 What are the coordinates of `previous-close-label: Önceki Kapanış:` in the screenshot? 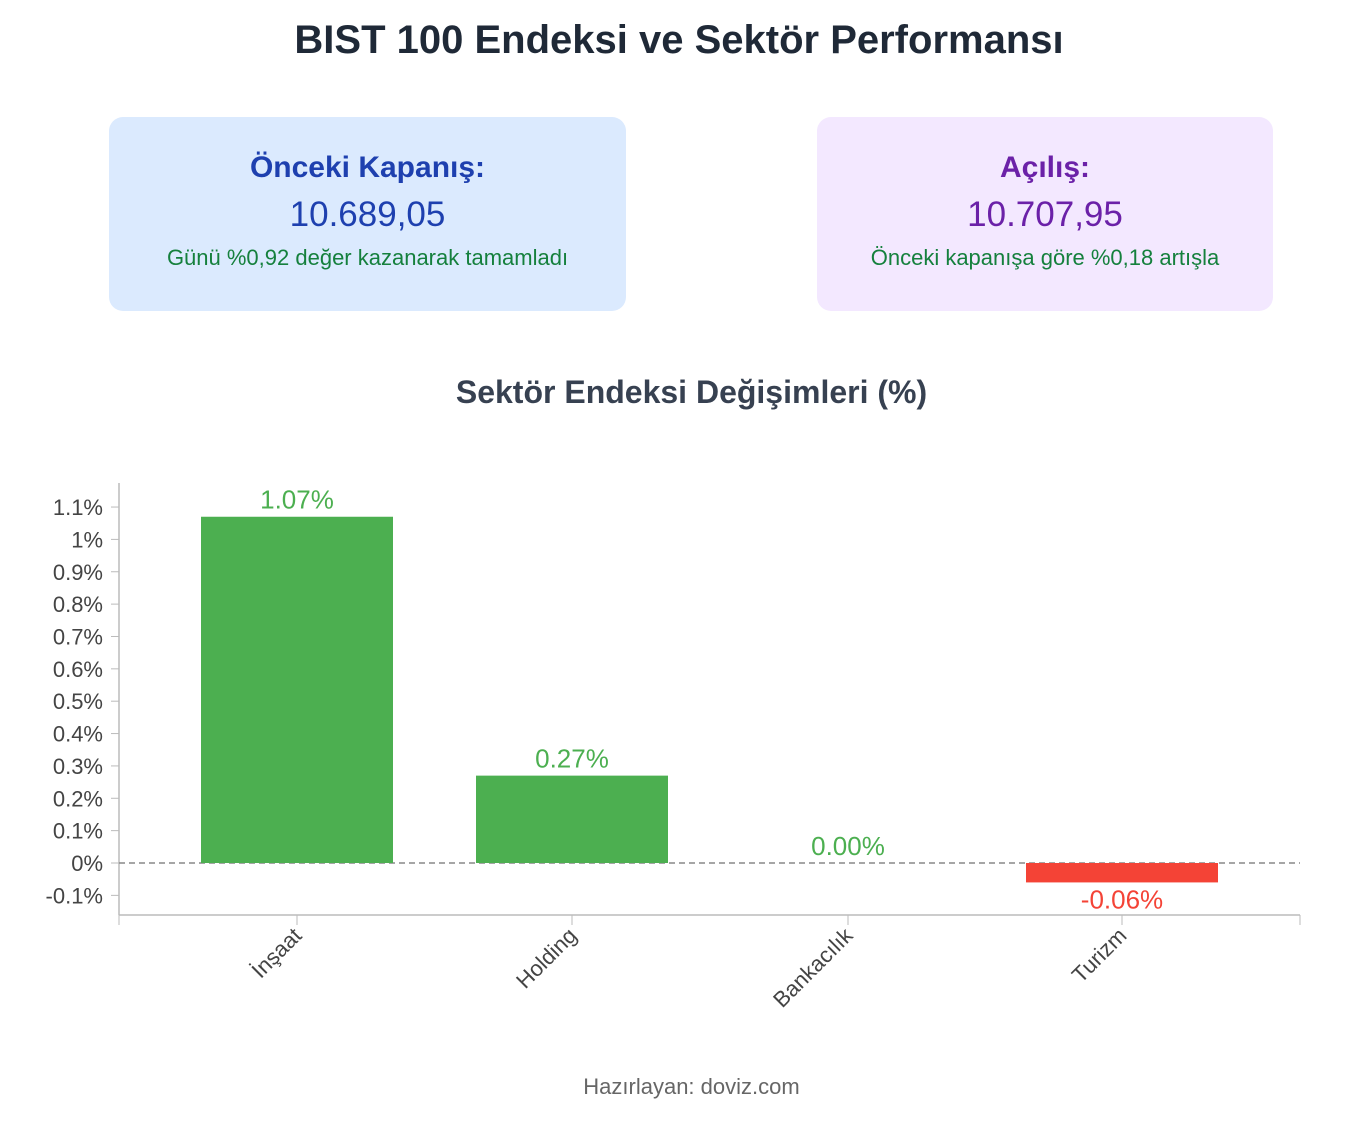 It's located at (367, 167).